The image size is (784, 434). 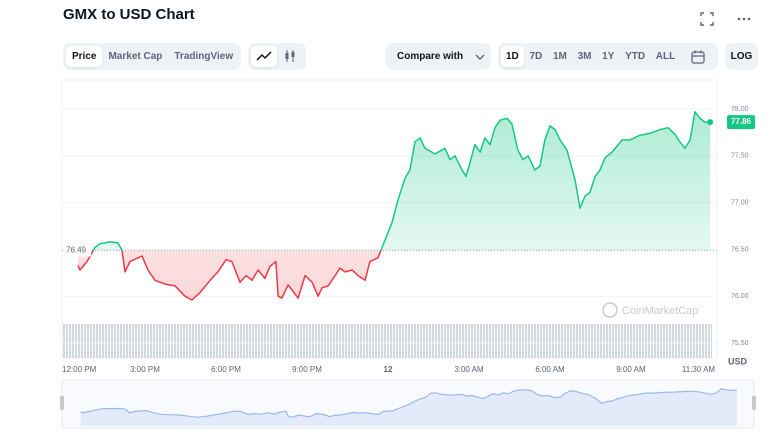 What do you see at coordinates (698, 57) in the screenshot?
I see `calendar-button` at bounding box center [698, 57].